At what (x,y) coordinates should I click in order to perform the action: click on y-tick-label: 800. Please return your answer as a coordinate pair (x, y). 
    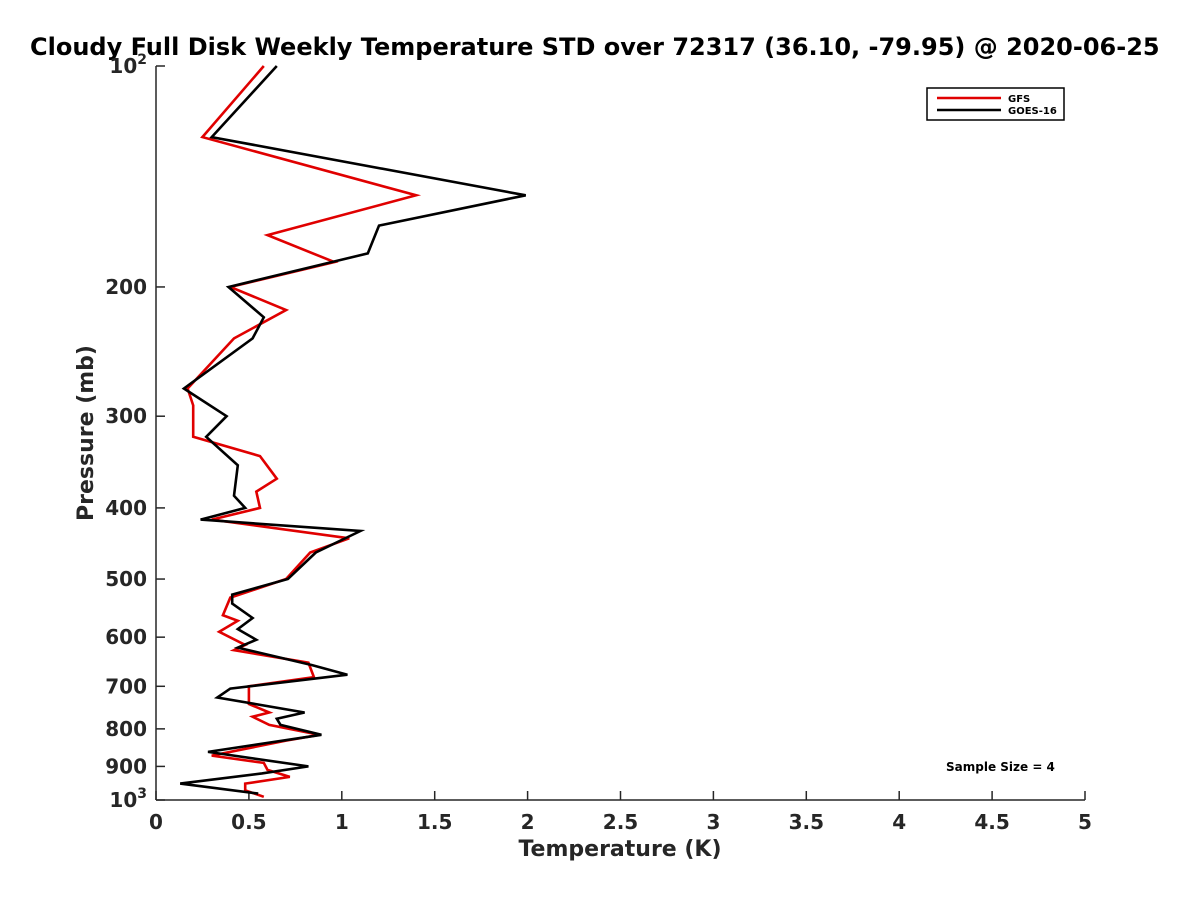
    Looking at the image, I should click on (126, 729).